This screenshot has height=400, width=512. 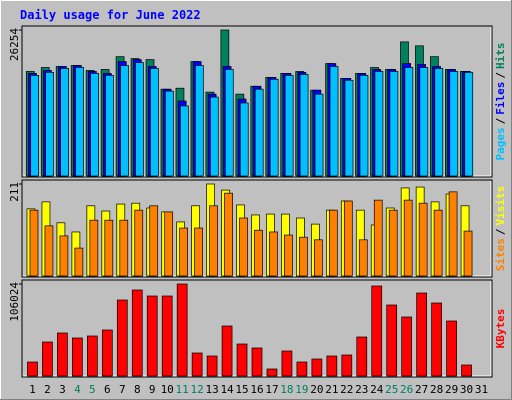 I want to click on x-tick-label: 20, so click(x=316, y=389).